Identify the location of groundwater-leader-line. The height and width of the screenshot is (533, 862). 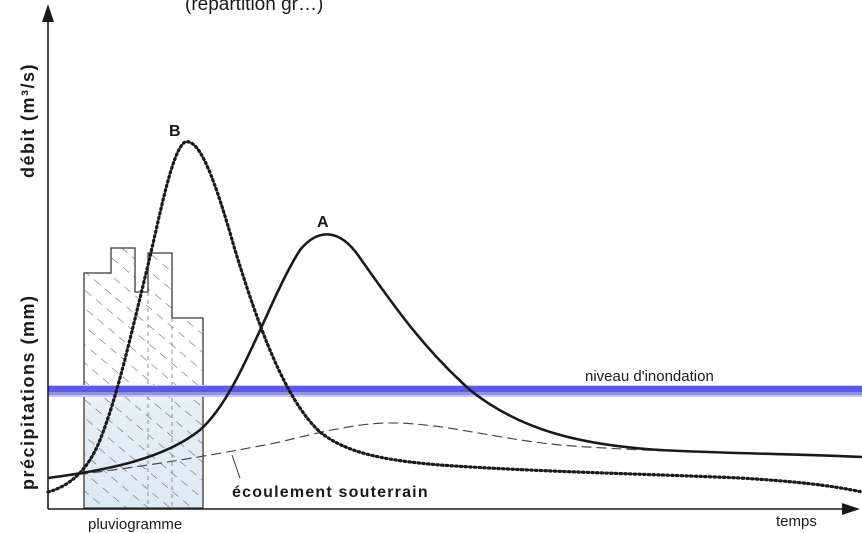
(236, 466).